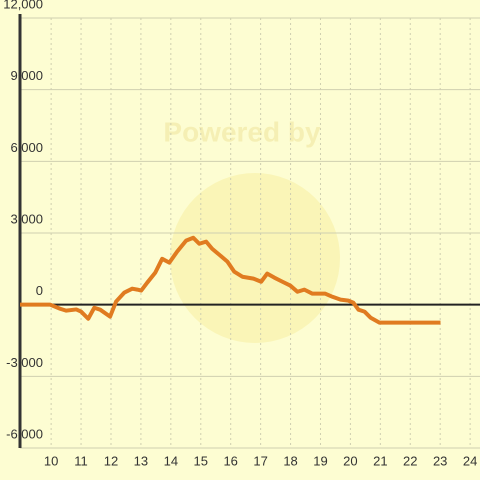  I want to click on y-tick-label: 9,000, so click(26, 75).